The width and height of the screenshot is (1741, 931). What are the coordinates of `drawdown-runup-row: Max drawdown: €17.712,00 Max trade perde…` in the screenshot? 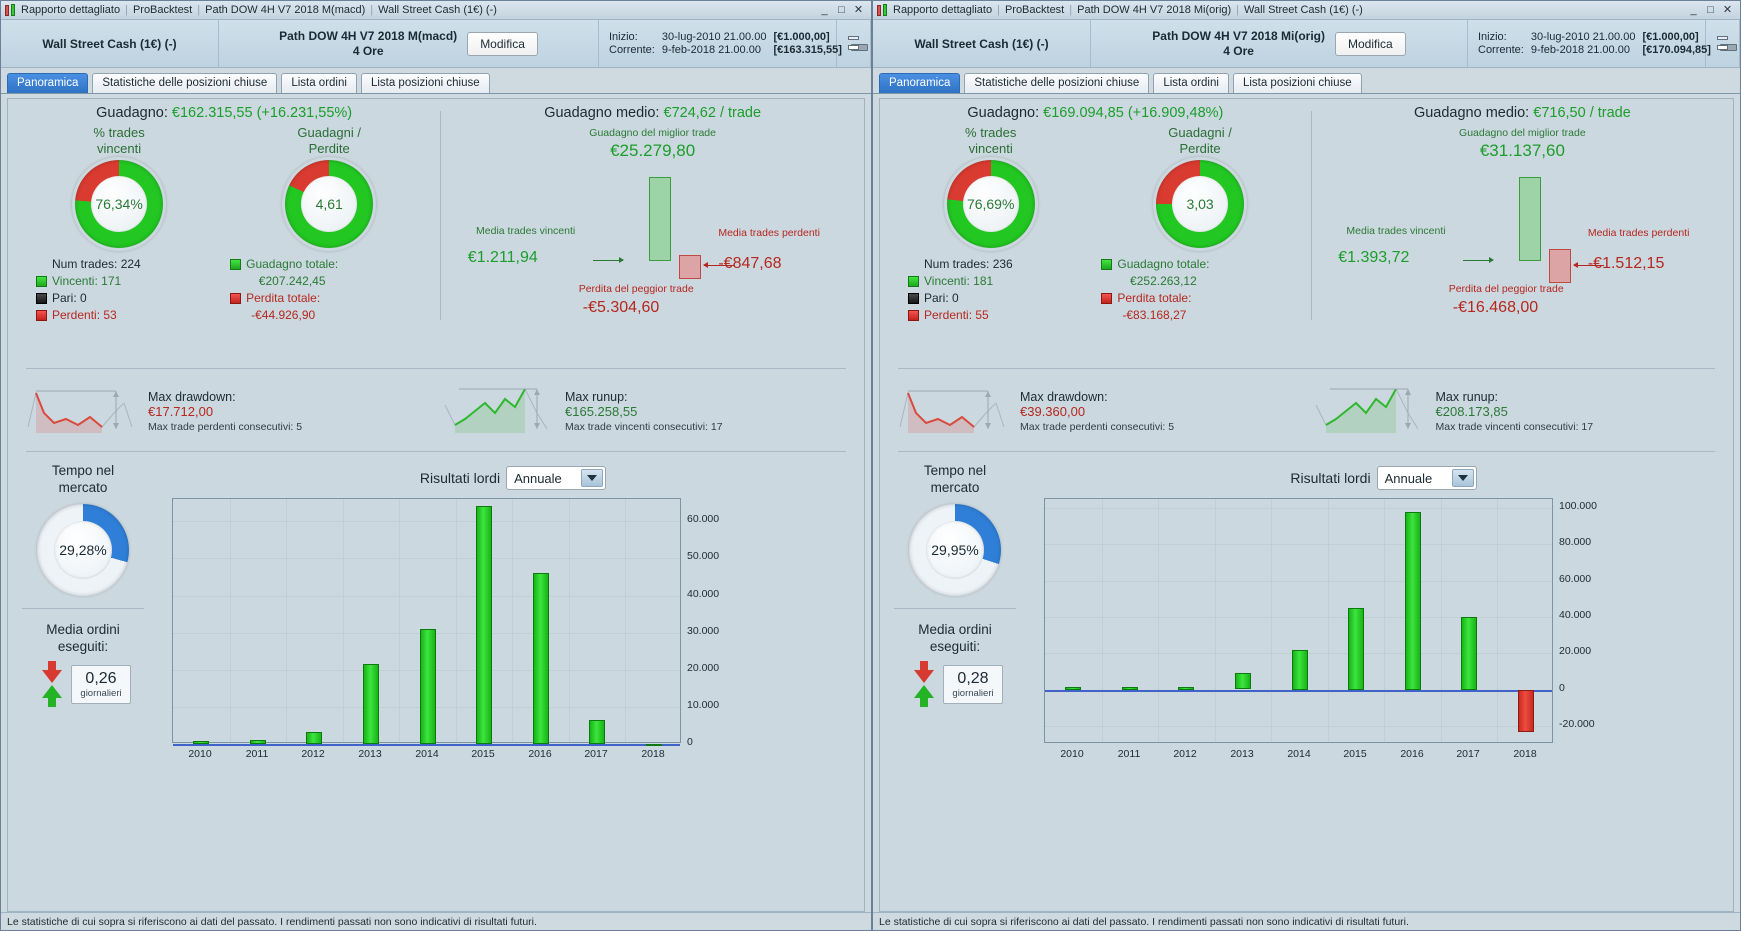 It's located at (436, 410).